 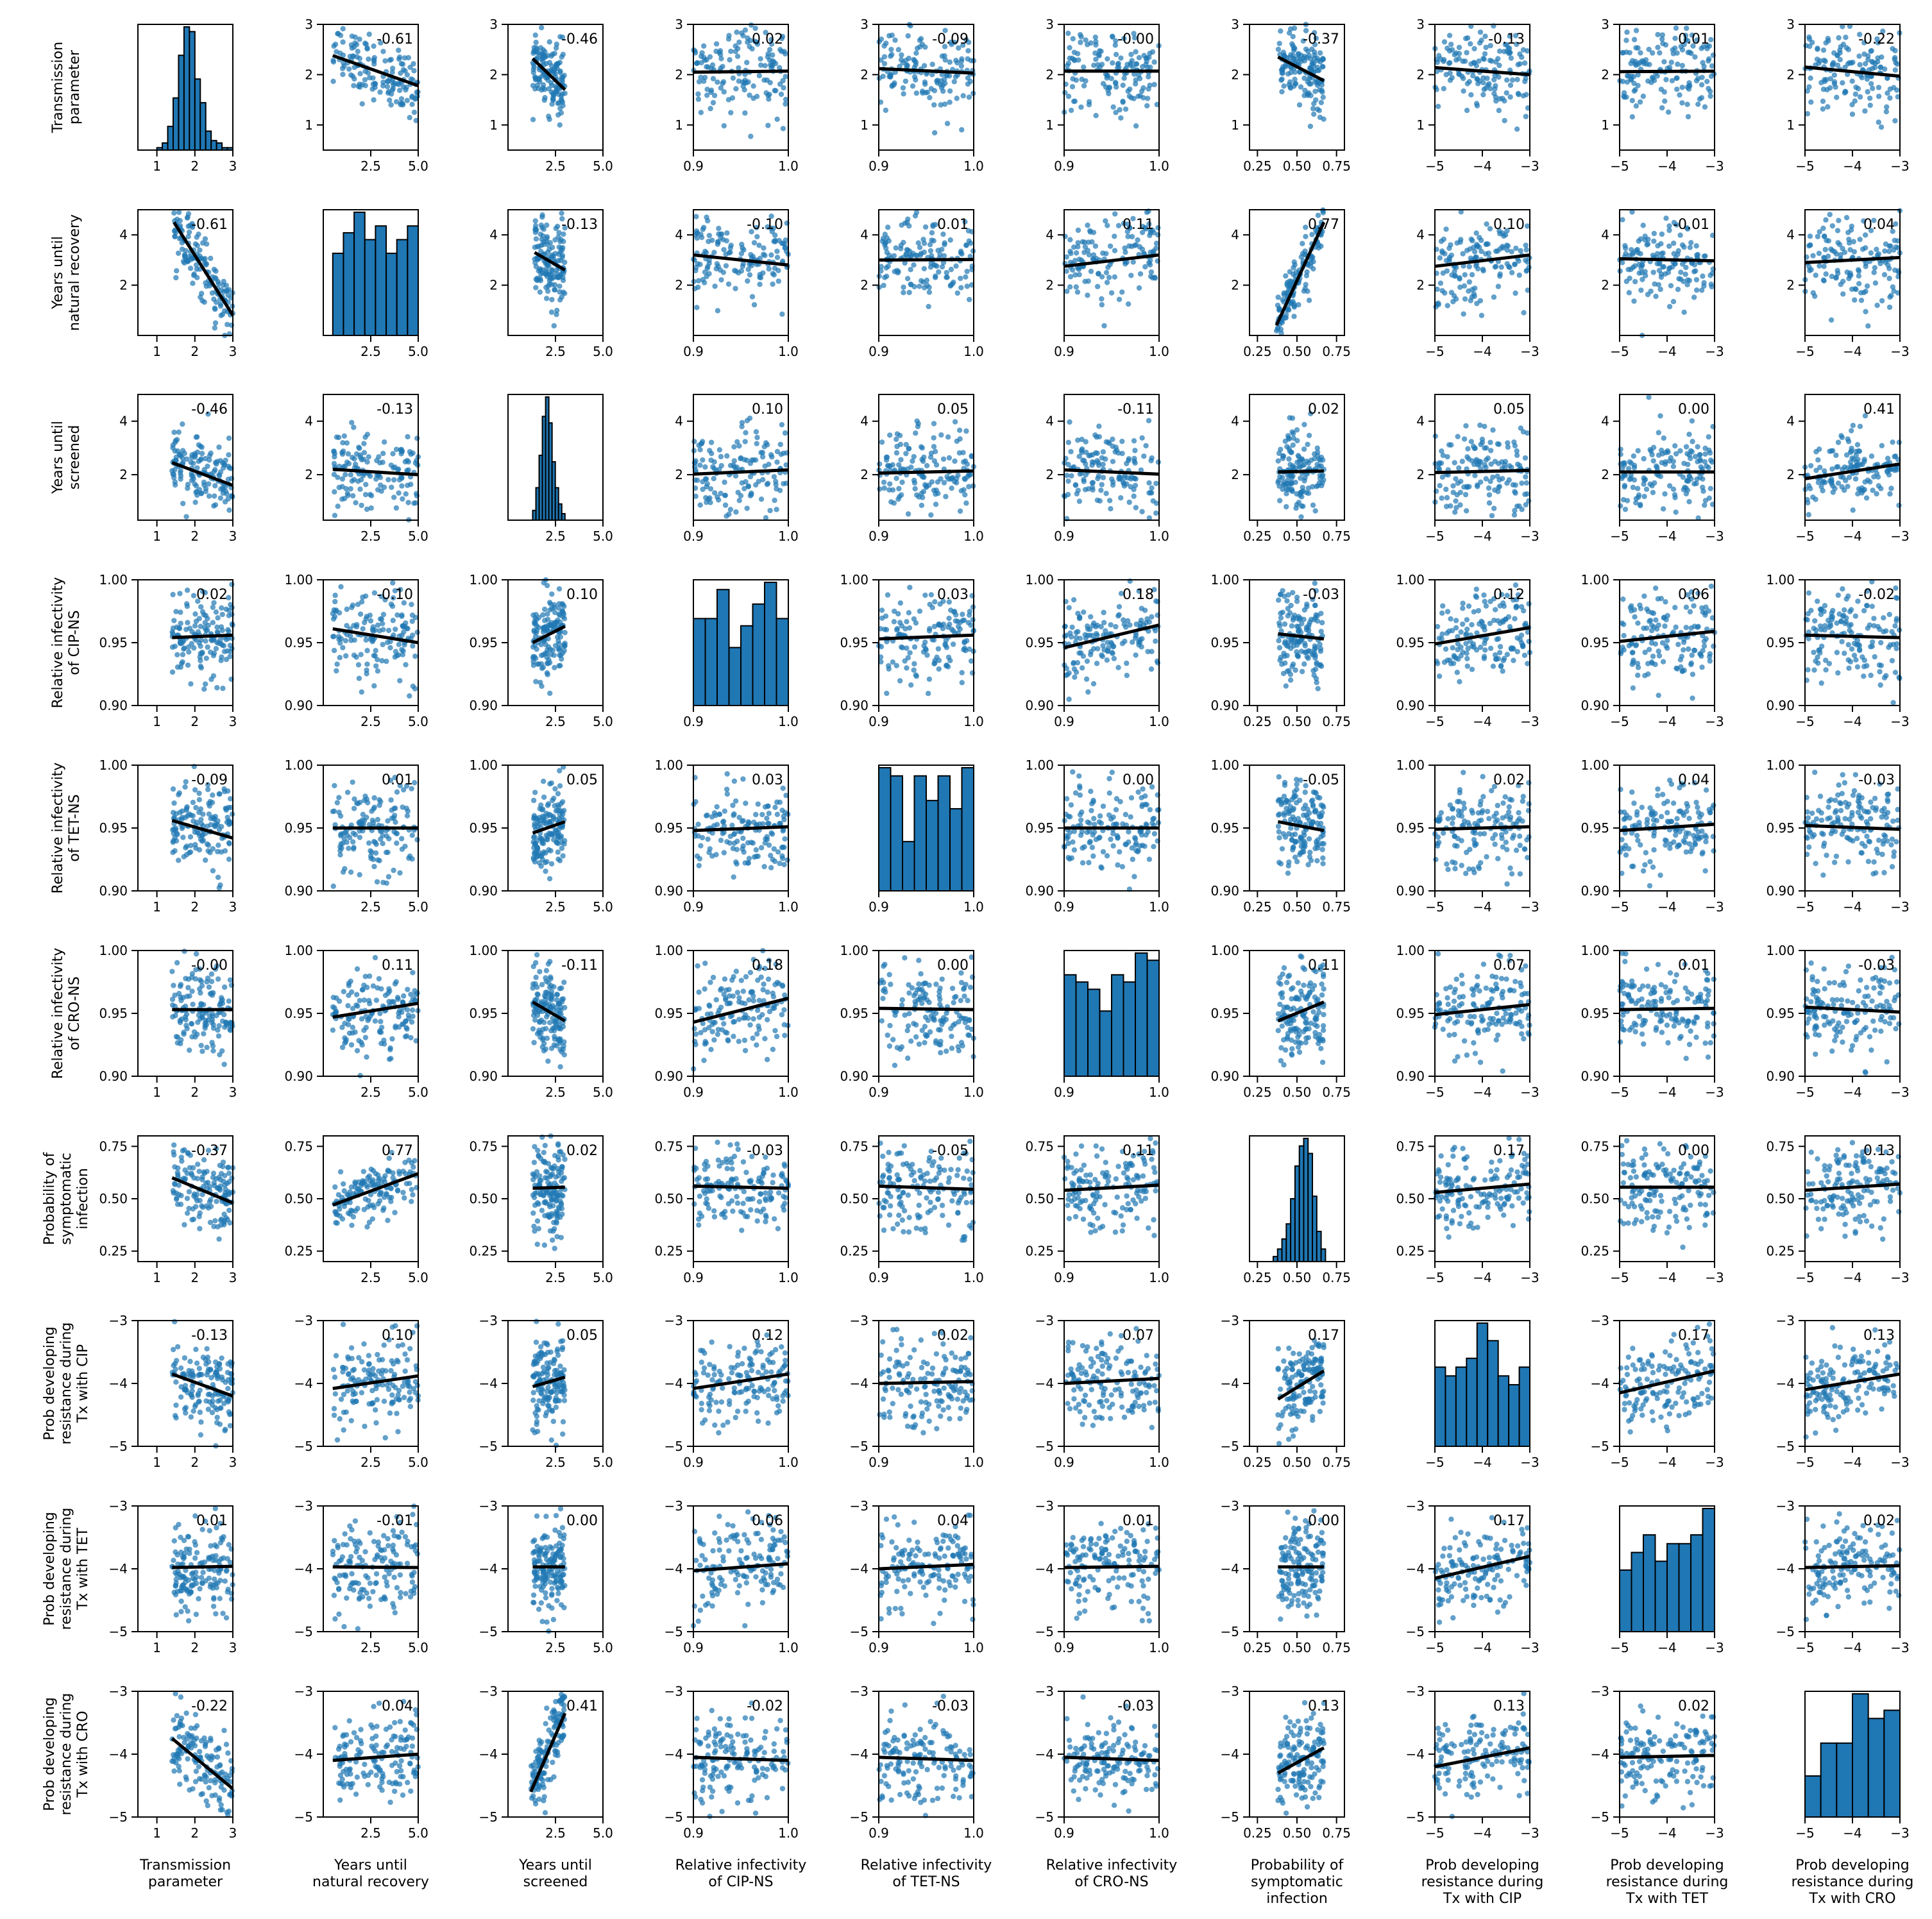 What do you see at coordinates (395, 410) in the screenshot?
I see `correlation-label: -0.13` at bounding box center [395, 410].